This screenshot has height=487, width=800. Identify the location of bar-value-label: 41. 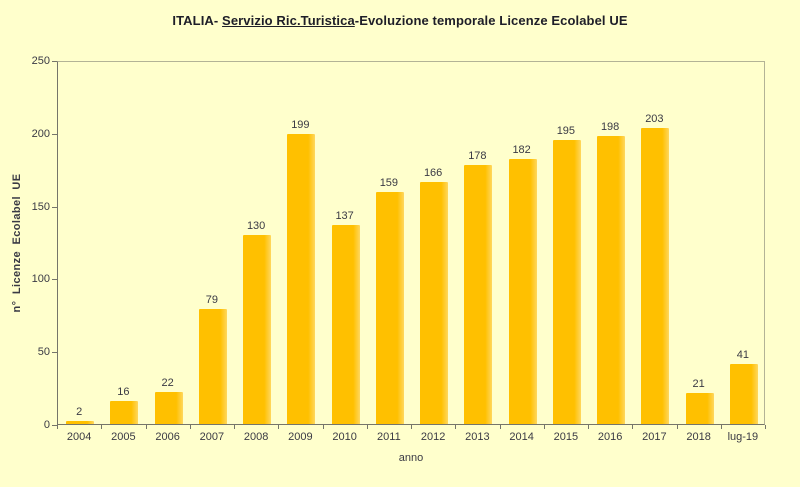
(742, 355).